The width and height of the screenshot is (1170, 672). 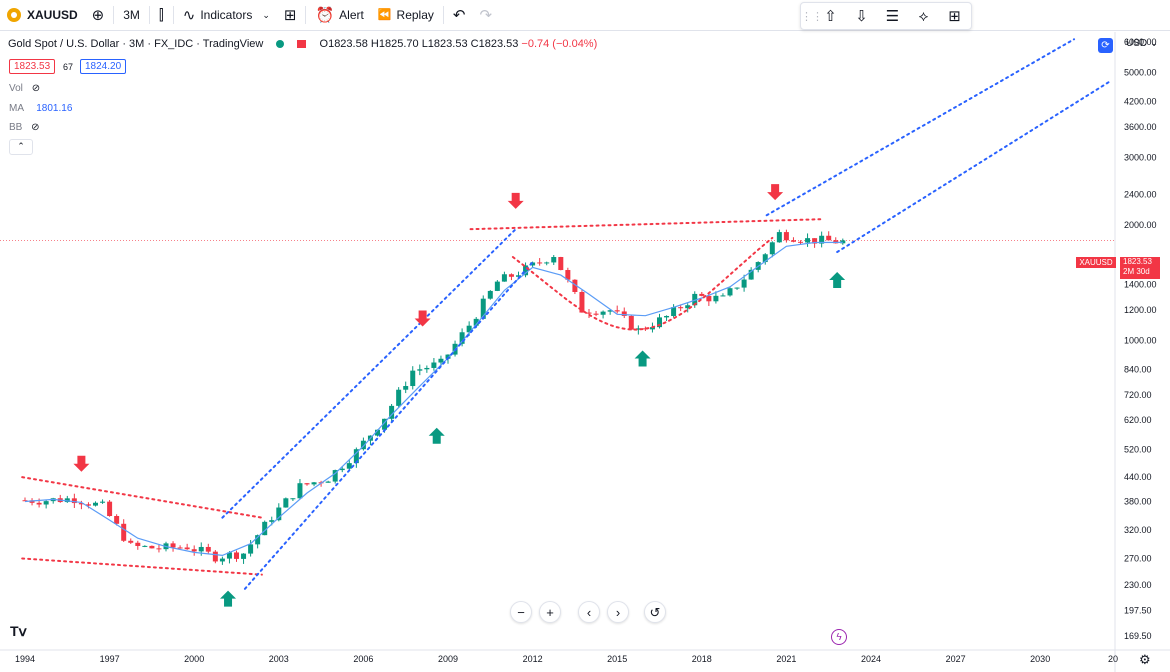 What do you see at coordinates (521, 612) in the screenshot?
I see `zoom-out-button: −` at bounding box center [521, 612].